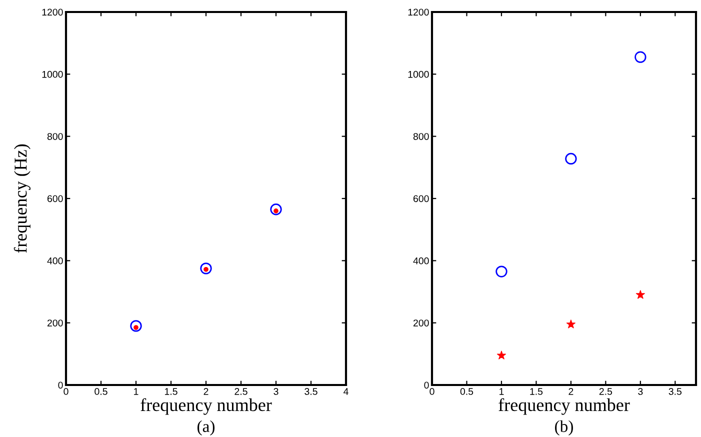  Describe the element at coordinates (22, 198) in the screenshot. I see `y-axis-title: frequency (Hz)` at that location.